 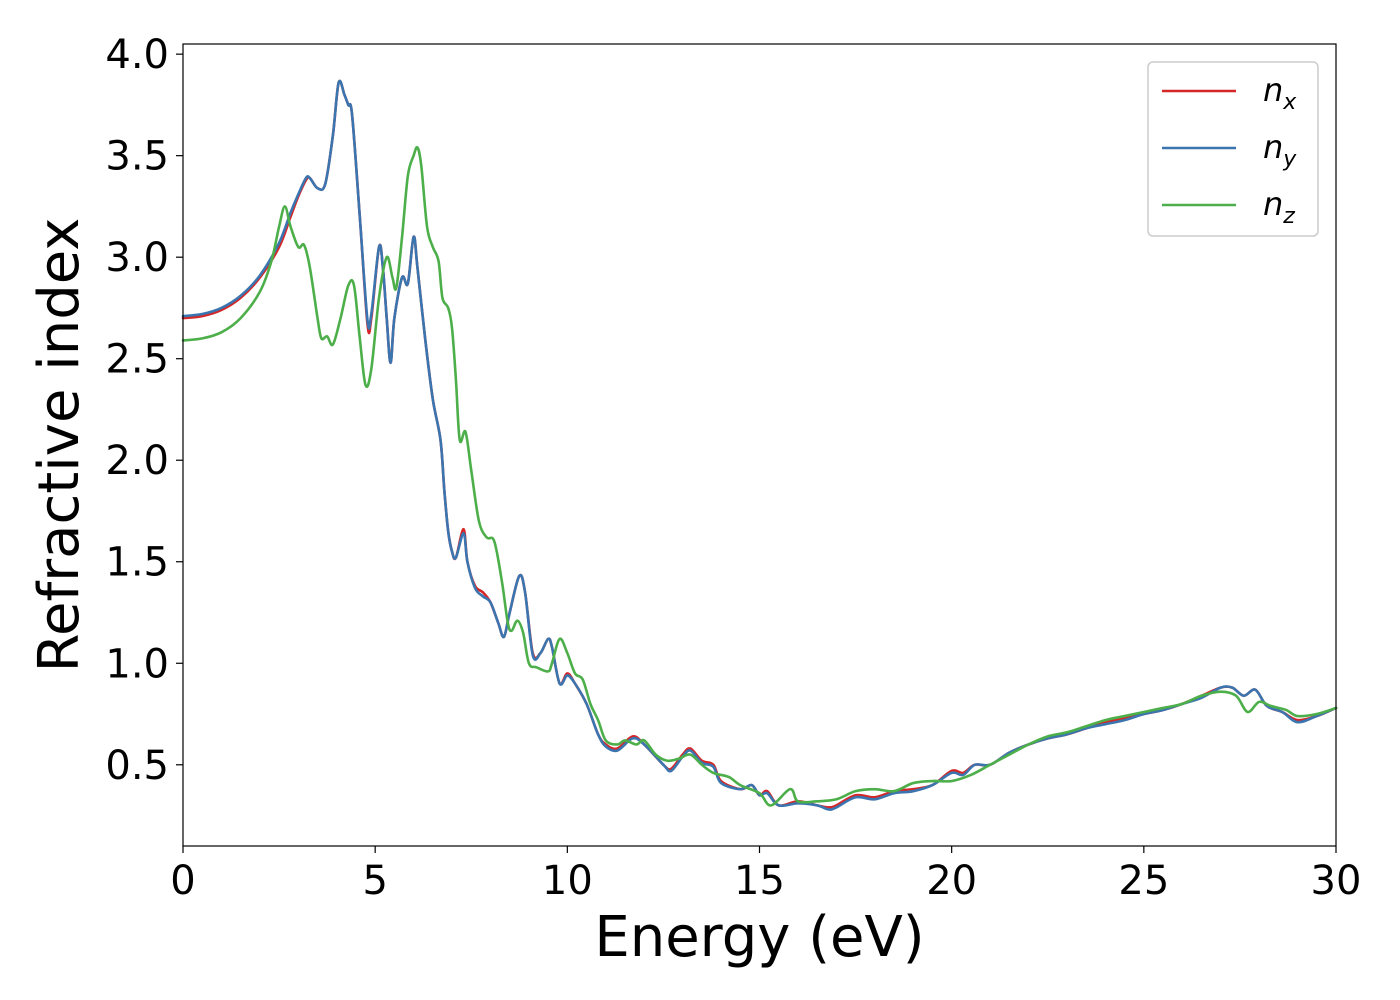 I want to click on legend-subscript: y, so click(x=1289, y=159).